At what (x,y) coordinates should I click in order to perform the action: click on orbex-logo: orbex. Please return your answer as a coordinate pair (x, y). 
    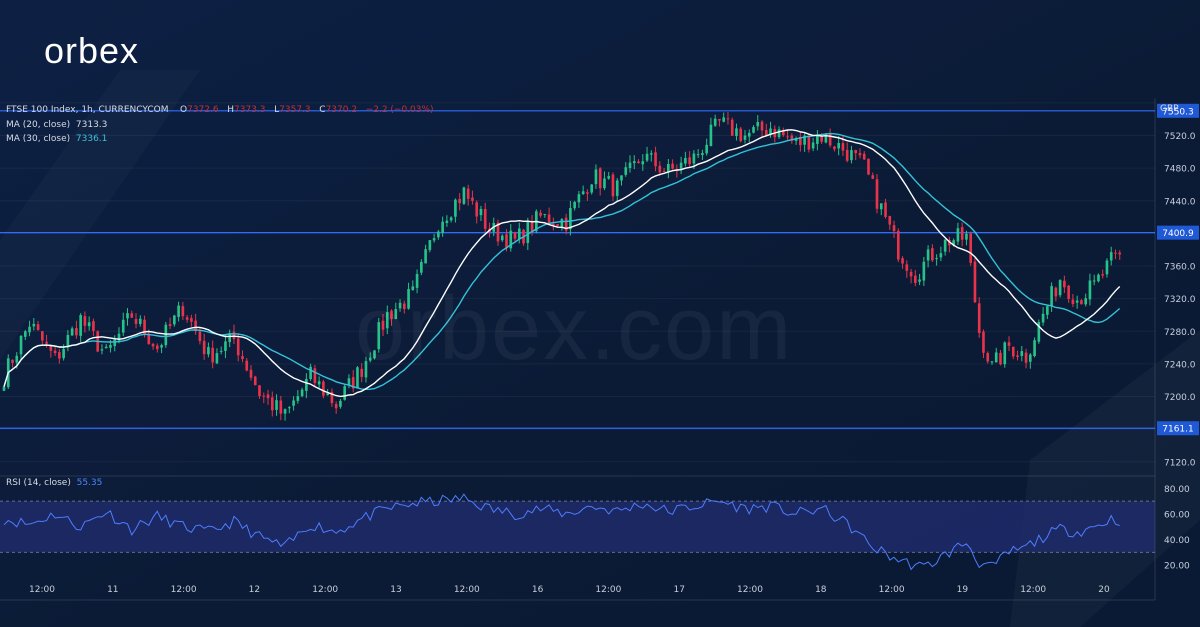
    Looking at the image, I should click on (92, 50).